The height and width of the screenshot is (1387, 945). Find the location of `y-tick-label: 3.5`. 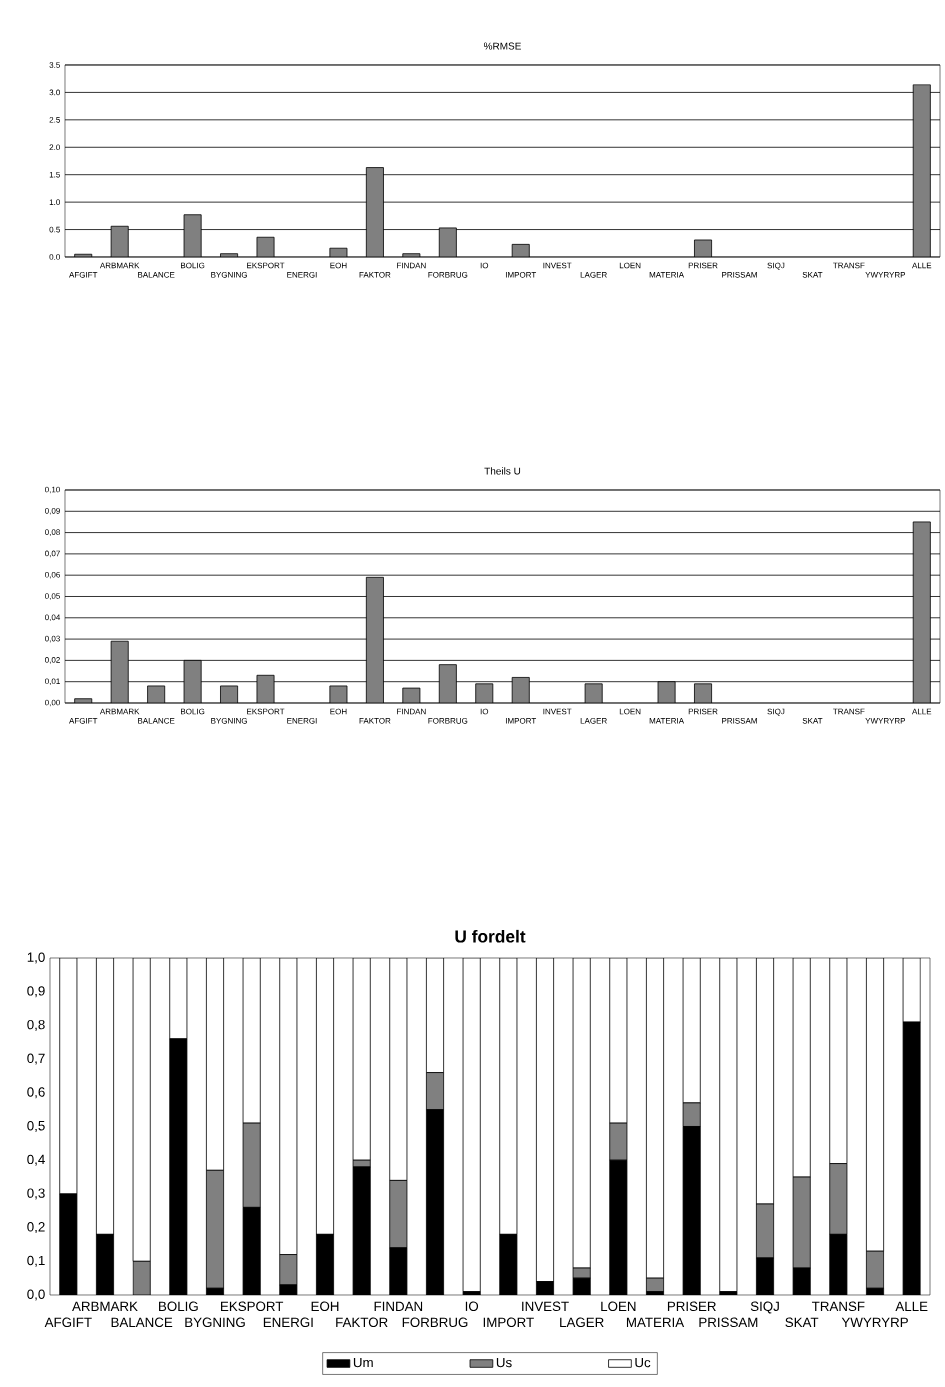

y-tick-label: 3.5 is located at coordinates (54, 65).